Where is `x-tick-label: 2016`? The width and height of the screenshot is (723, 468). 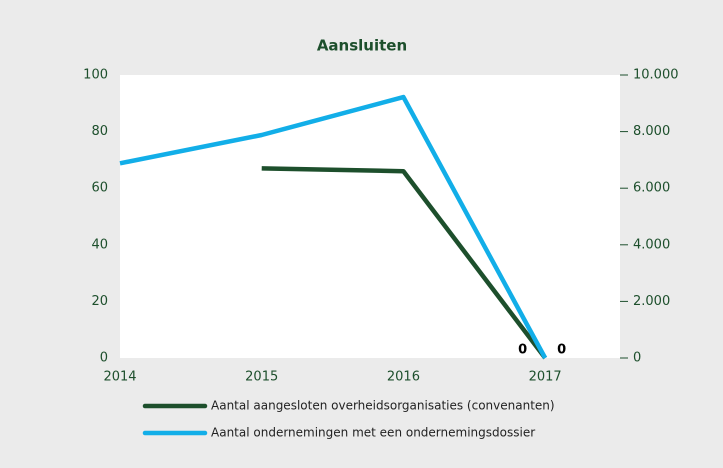 x-tick-label: 2016 is located at coordinates (403, 377).